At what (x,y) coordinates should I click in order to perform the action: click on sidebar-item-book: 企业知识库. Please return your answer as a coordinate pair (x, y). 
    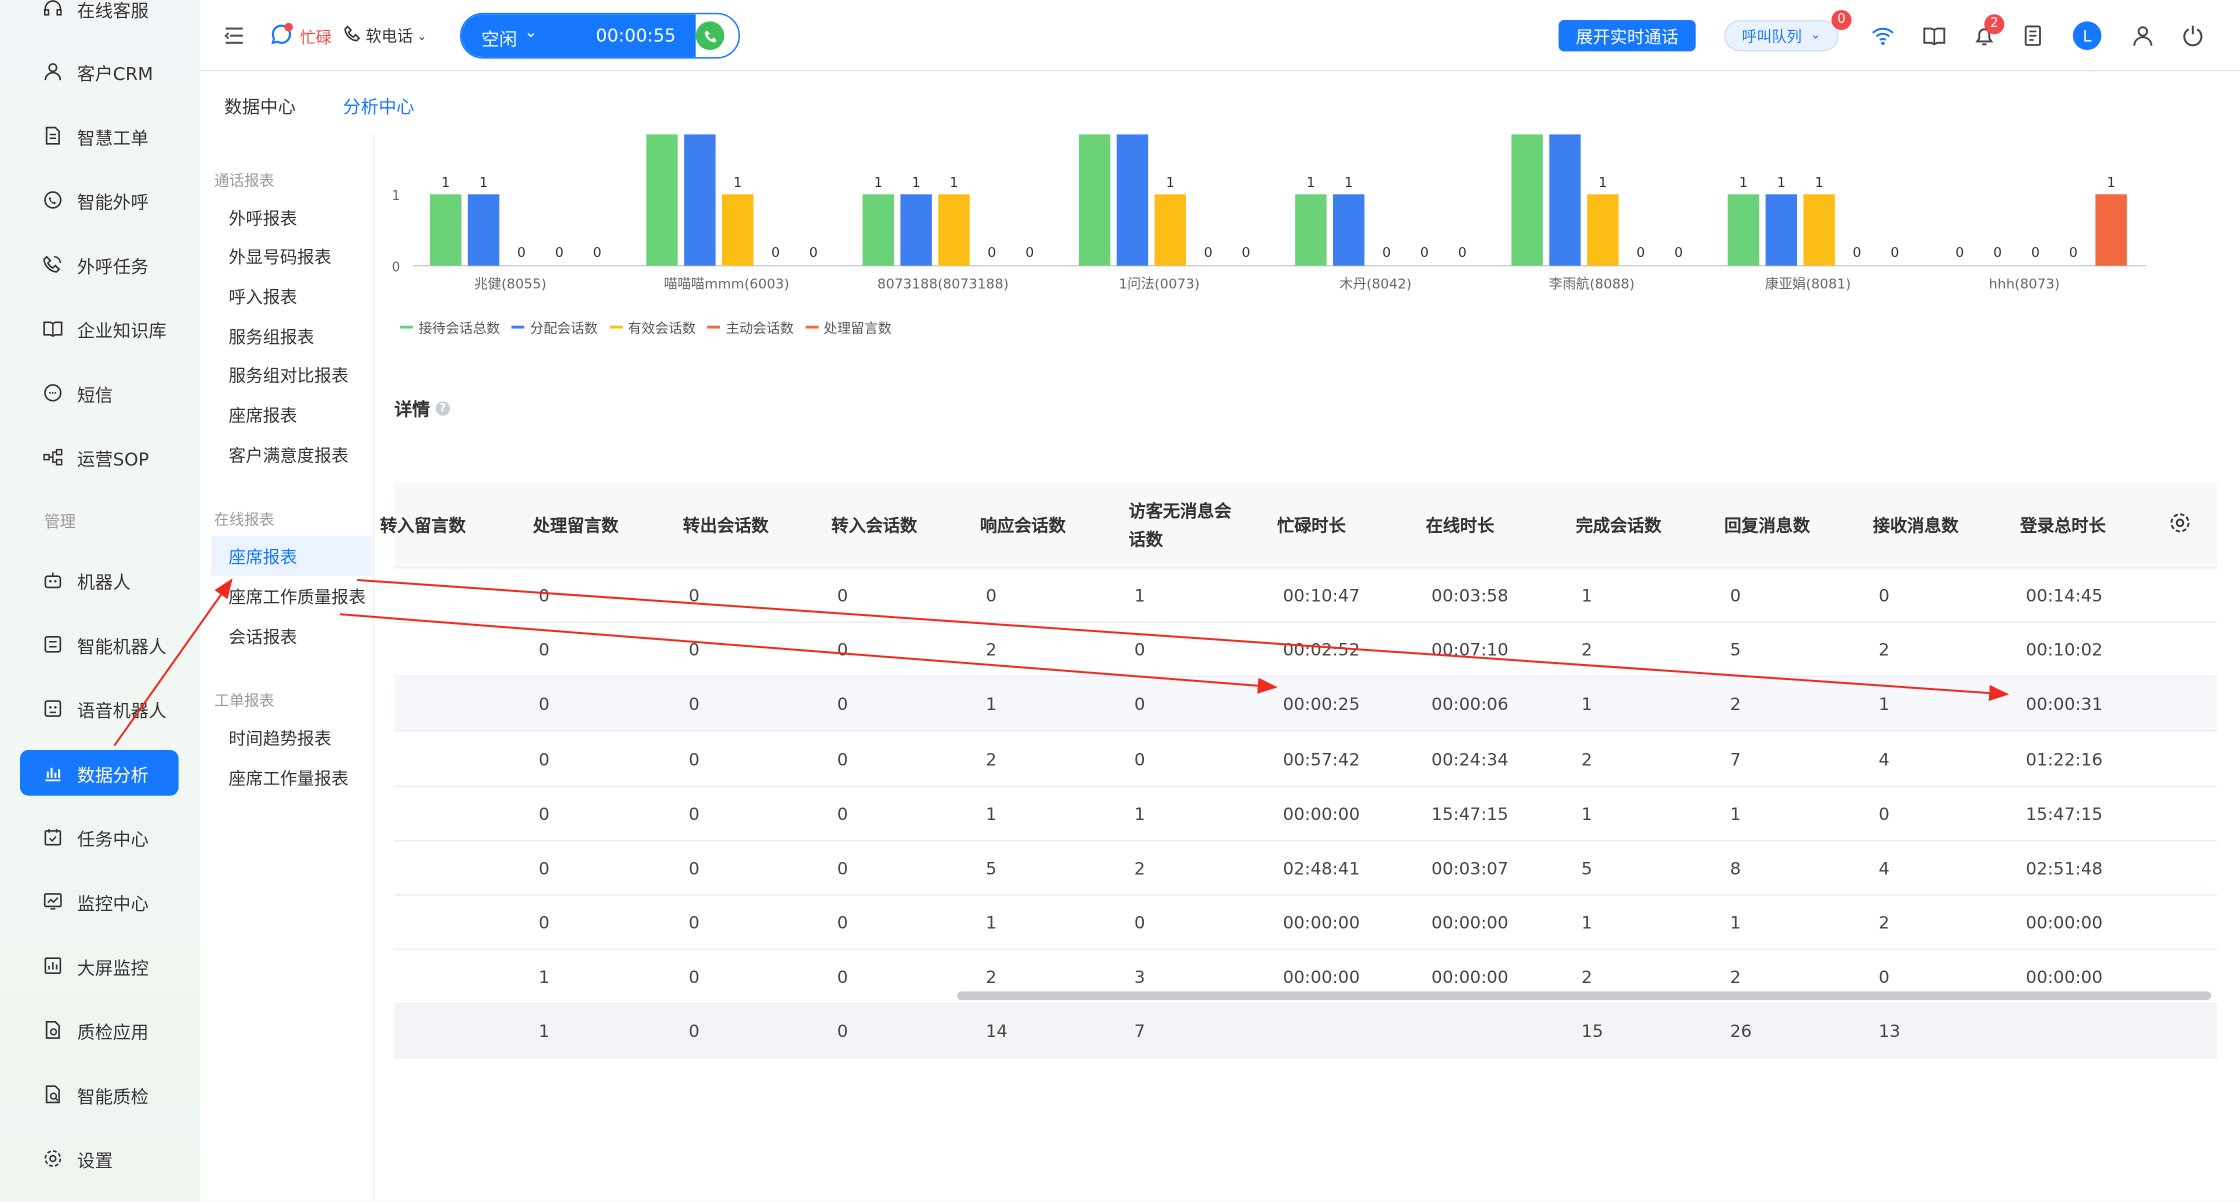
    Looking at the image, I should click on (99, 329).